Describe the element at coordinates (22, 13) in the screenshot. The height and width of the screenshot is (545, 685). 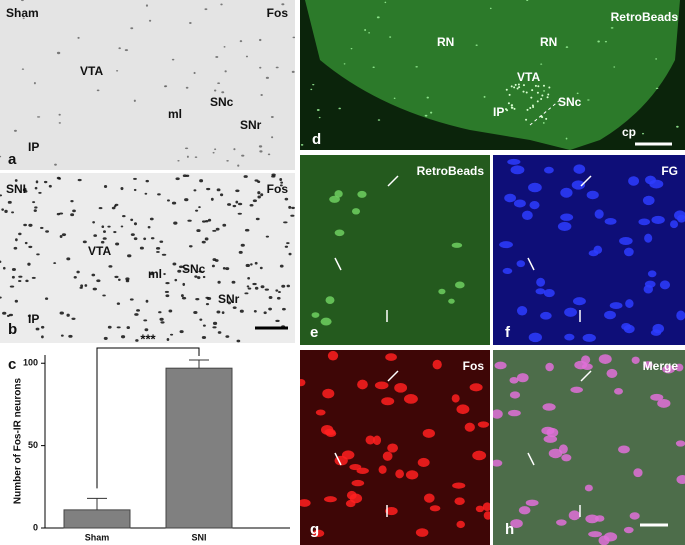
I see `condition: Sham` at that location.